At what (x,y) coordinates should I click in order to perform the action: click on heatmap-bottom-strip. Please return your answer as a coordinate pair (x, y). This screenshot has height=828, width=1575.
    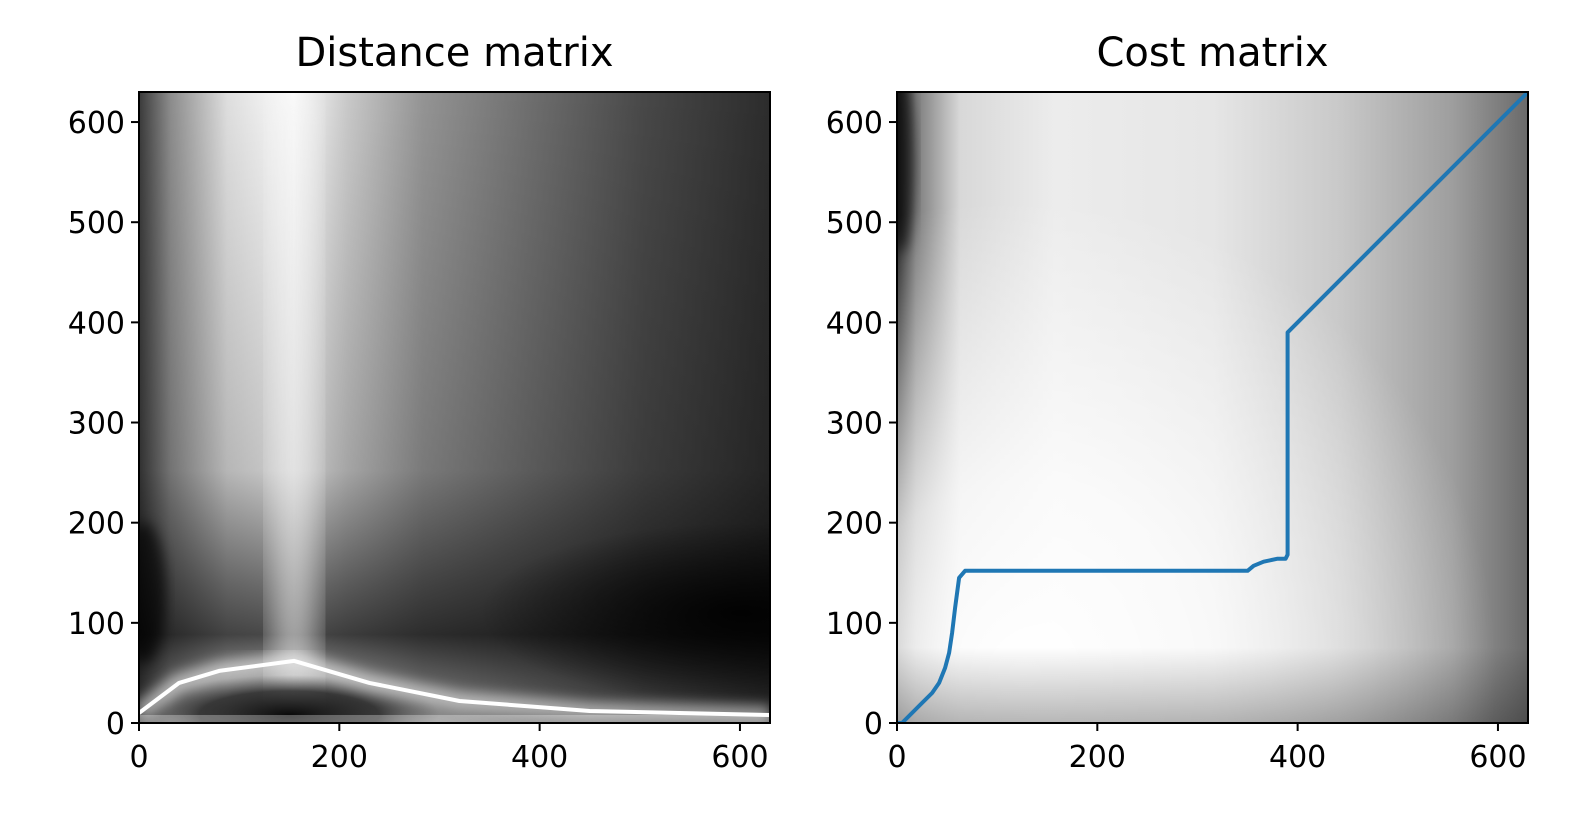
    Looking at the image, I should click on (454, 718).